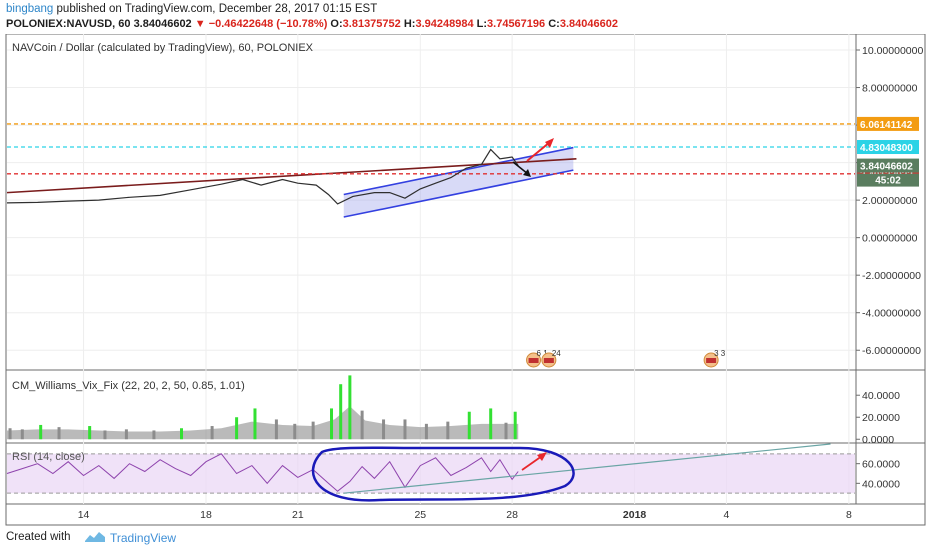 This screenshot has height=550, width=932. Describe the element at coordinates (891, 276) in the screenshot. I see `price-axis-label: -2.00000000` at that location.